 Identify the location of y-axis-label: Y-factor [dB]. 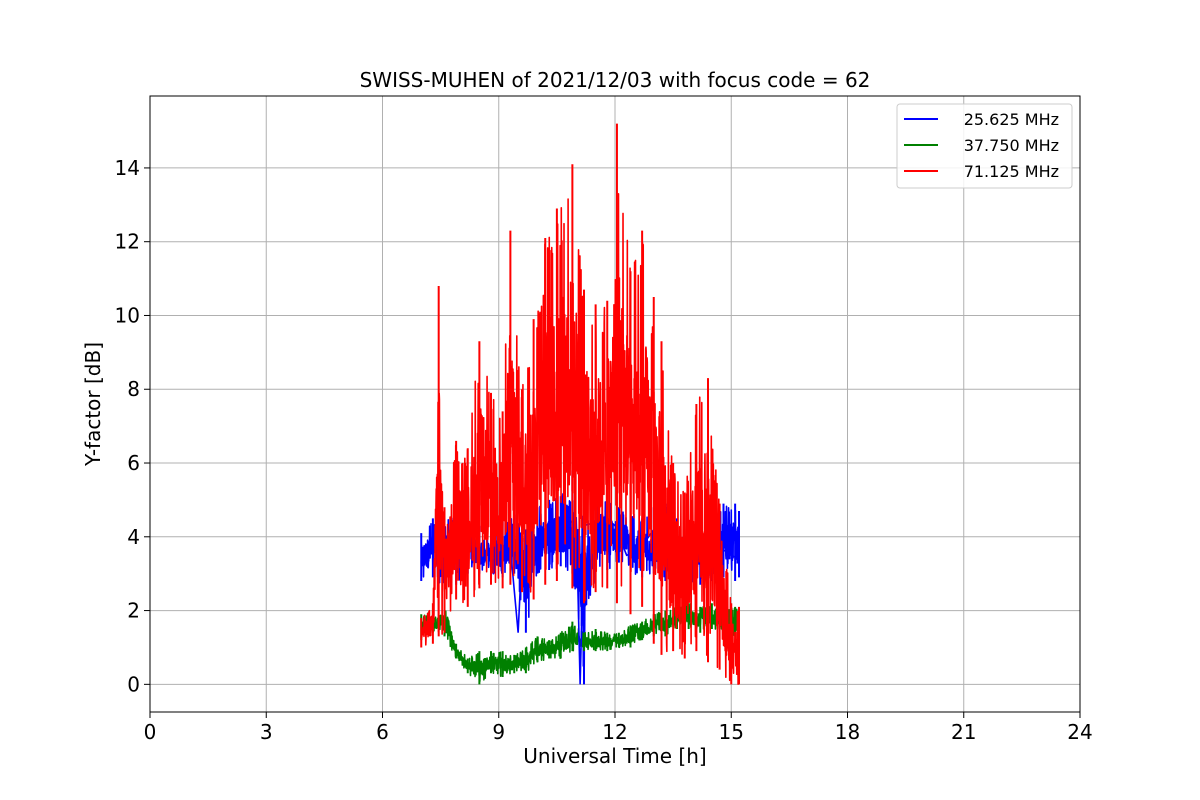
(93, 404).